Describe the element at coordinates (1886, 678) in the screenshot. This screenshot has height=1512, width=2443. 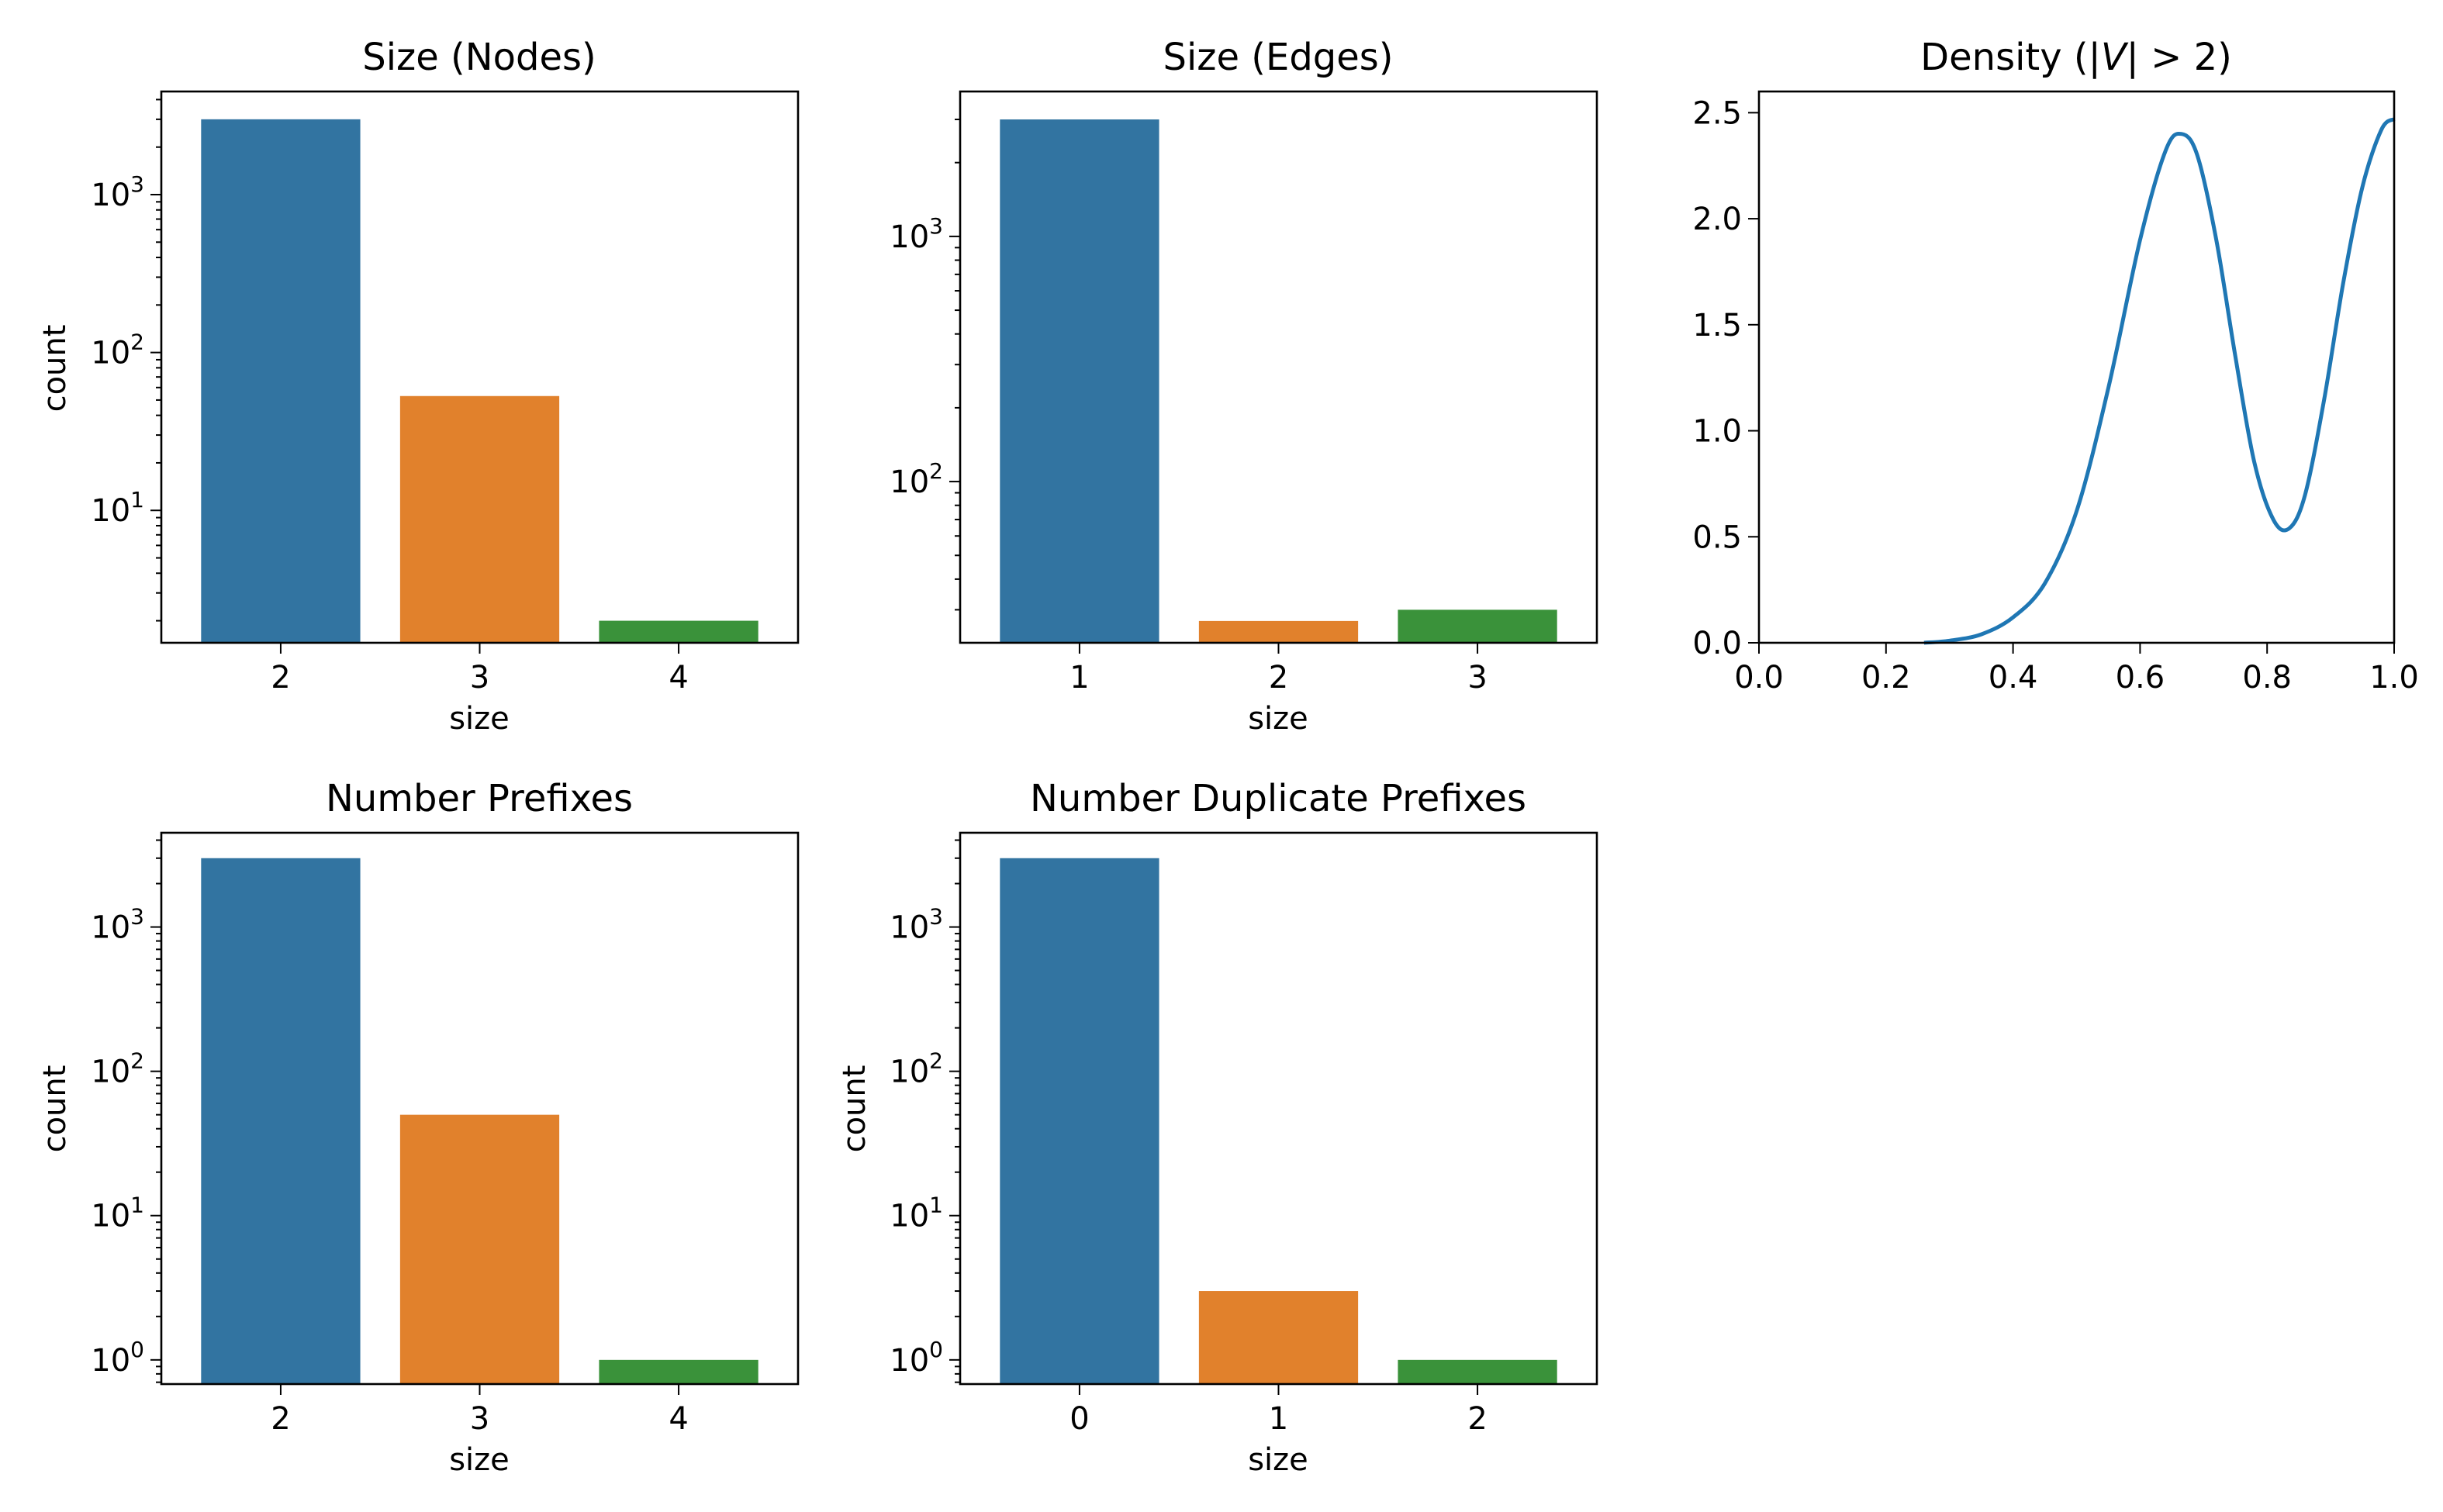
I see `xtick-label: 0.2` at that location.